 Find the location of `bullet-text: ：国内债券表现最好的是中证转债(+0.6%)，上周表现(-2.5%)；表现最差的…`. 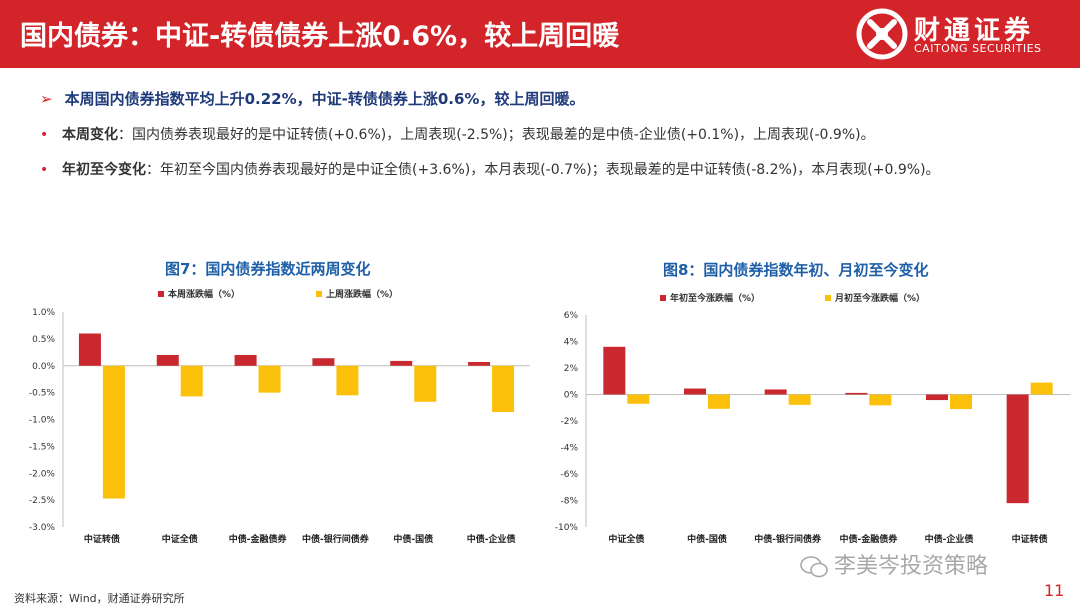

bullet-text: ：国内债券表现最好的是中证转债(+0.6%)，上周表现(-2.5%)；表现最差的… is located at coordinates (496, 135).